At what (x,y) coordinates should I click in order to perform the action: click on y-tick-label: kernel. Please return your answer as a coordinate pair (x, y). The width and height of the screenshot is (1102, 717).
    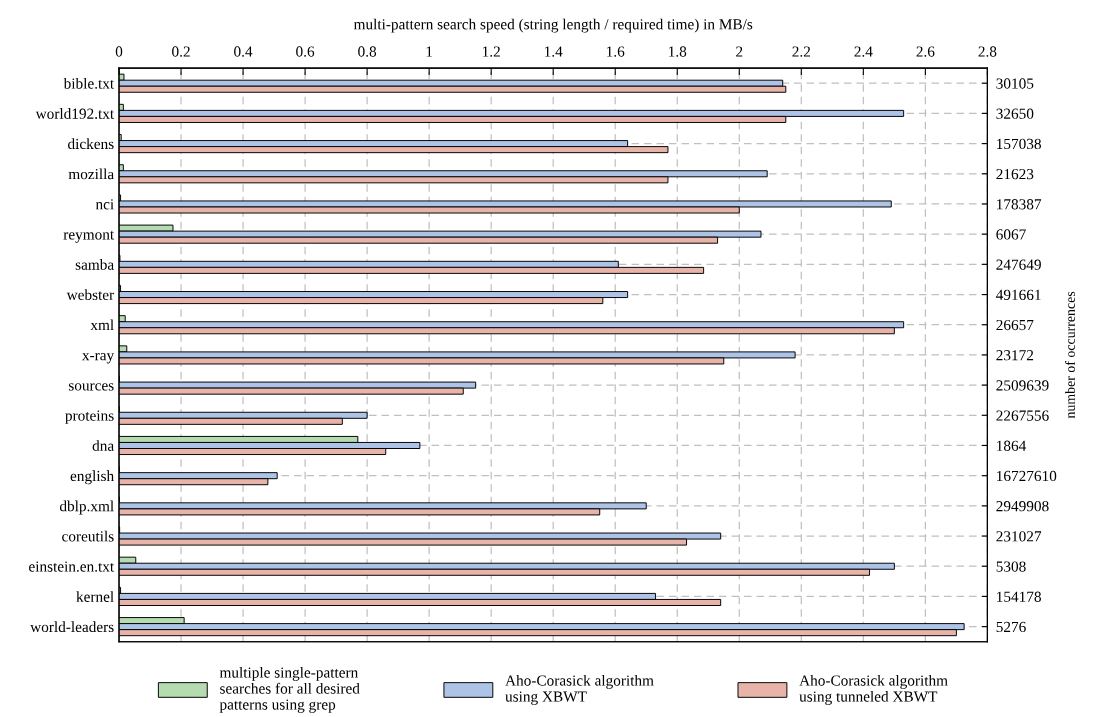
    Looking at the image, I should click on (95, 596).